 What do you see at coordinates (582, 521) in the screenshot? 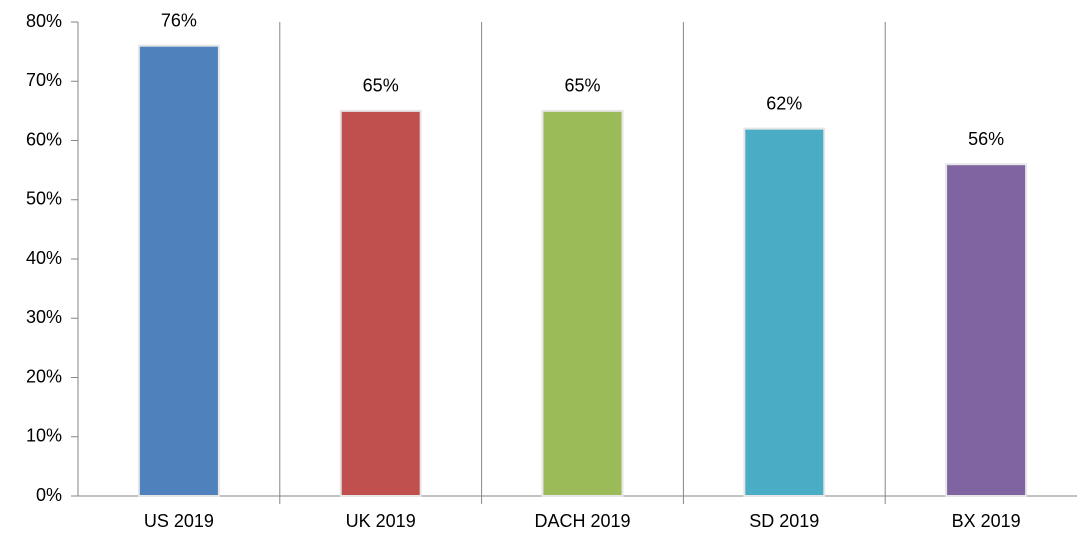
I see `x-tick-label: DACH 2019` at bounding box center [582, 521].